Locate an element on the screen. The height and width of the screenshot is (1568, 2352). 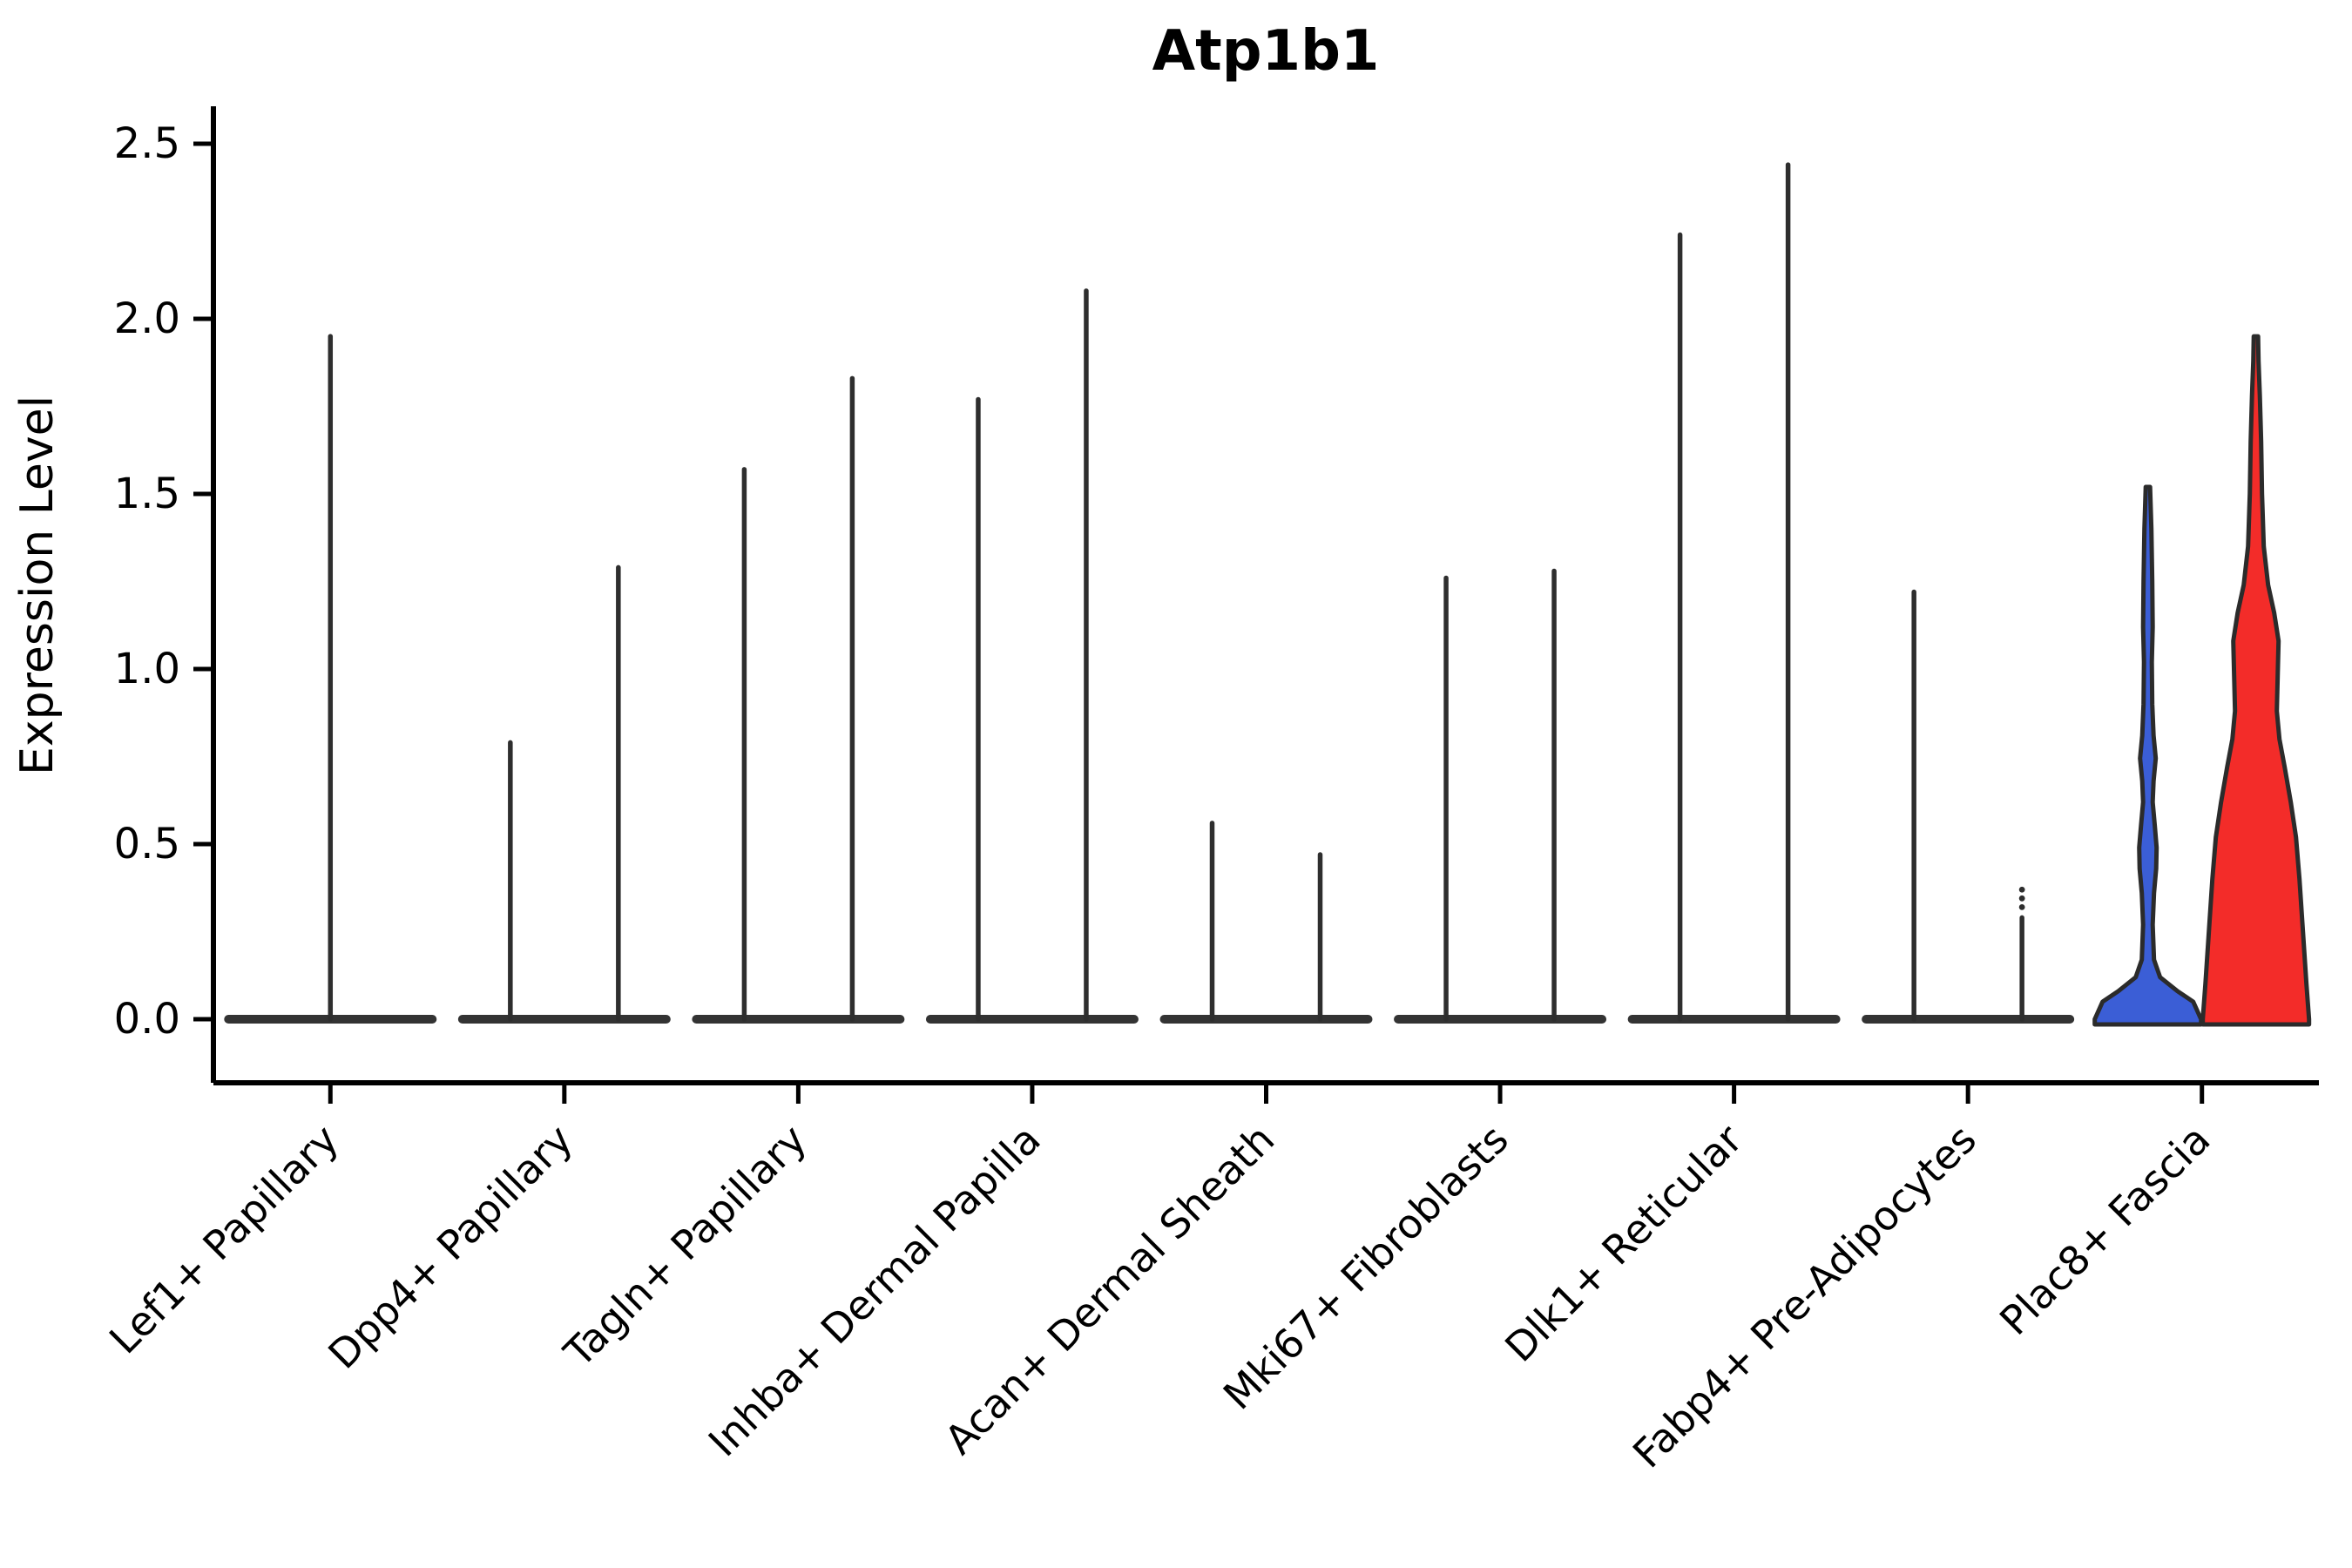
violin-8-right is located at coordinates (2256, 680).